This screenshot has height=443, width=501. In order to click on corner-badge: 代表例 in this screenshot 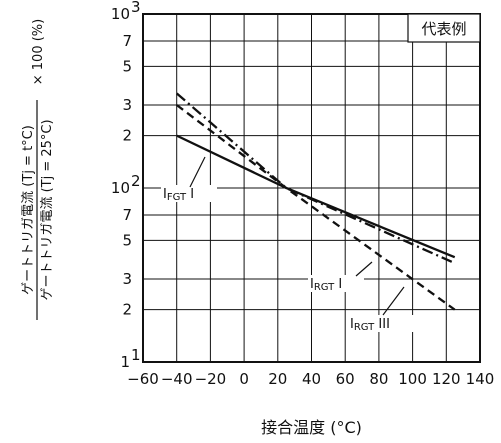, I will do `click(444, 28)`.